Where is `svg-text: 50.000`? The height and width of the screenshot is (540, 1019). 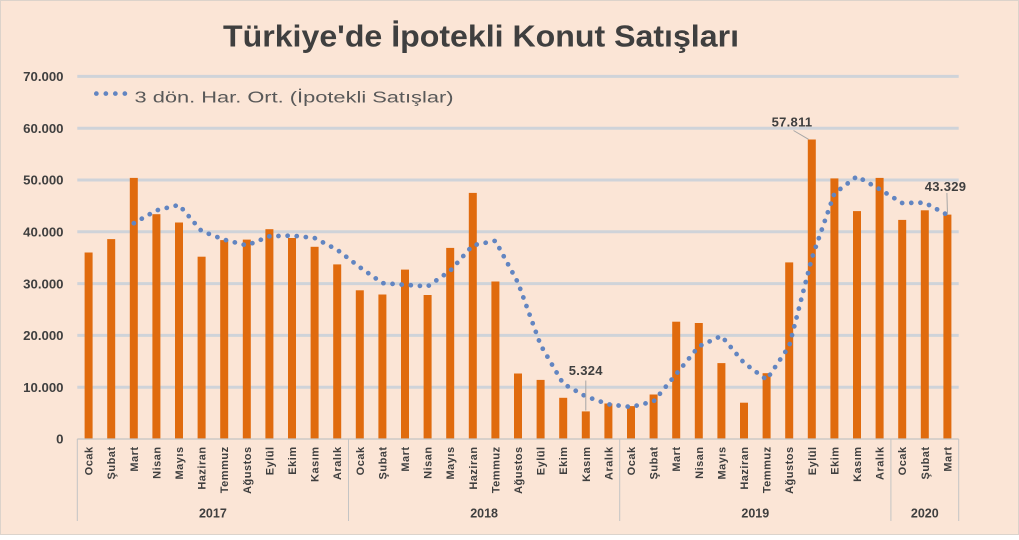 svg-text: 50.000 is located at coordinates (43, 180).